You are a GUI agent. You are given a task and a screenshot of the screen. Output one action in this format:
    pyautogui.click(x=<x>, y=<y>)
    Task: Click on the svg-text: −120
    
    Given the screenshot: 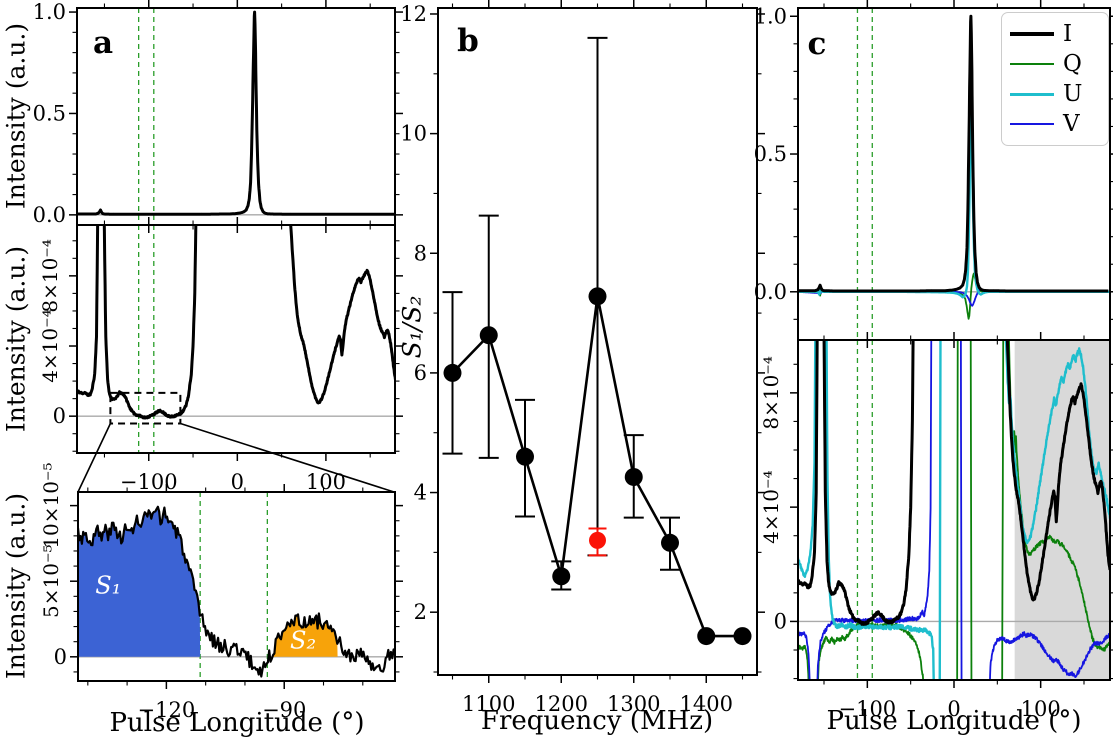 What is the action you would take?
    pyautogui.click(x=167, y=710)
    